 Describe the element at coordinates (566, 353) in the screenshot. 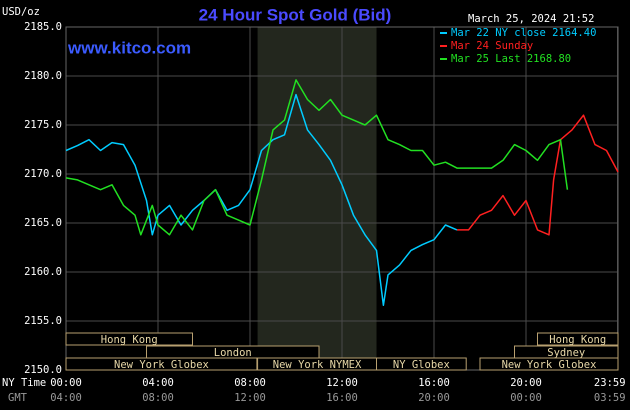

I see `session-label: Sydney` at that location.